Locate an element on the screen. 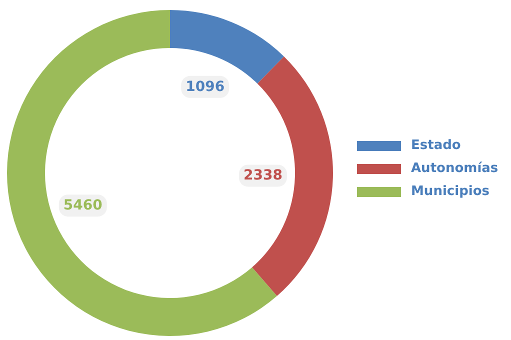  legend-label: Autonomías is located at coordinates (454, 168).